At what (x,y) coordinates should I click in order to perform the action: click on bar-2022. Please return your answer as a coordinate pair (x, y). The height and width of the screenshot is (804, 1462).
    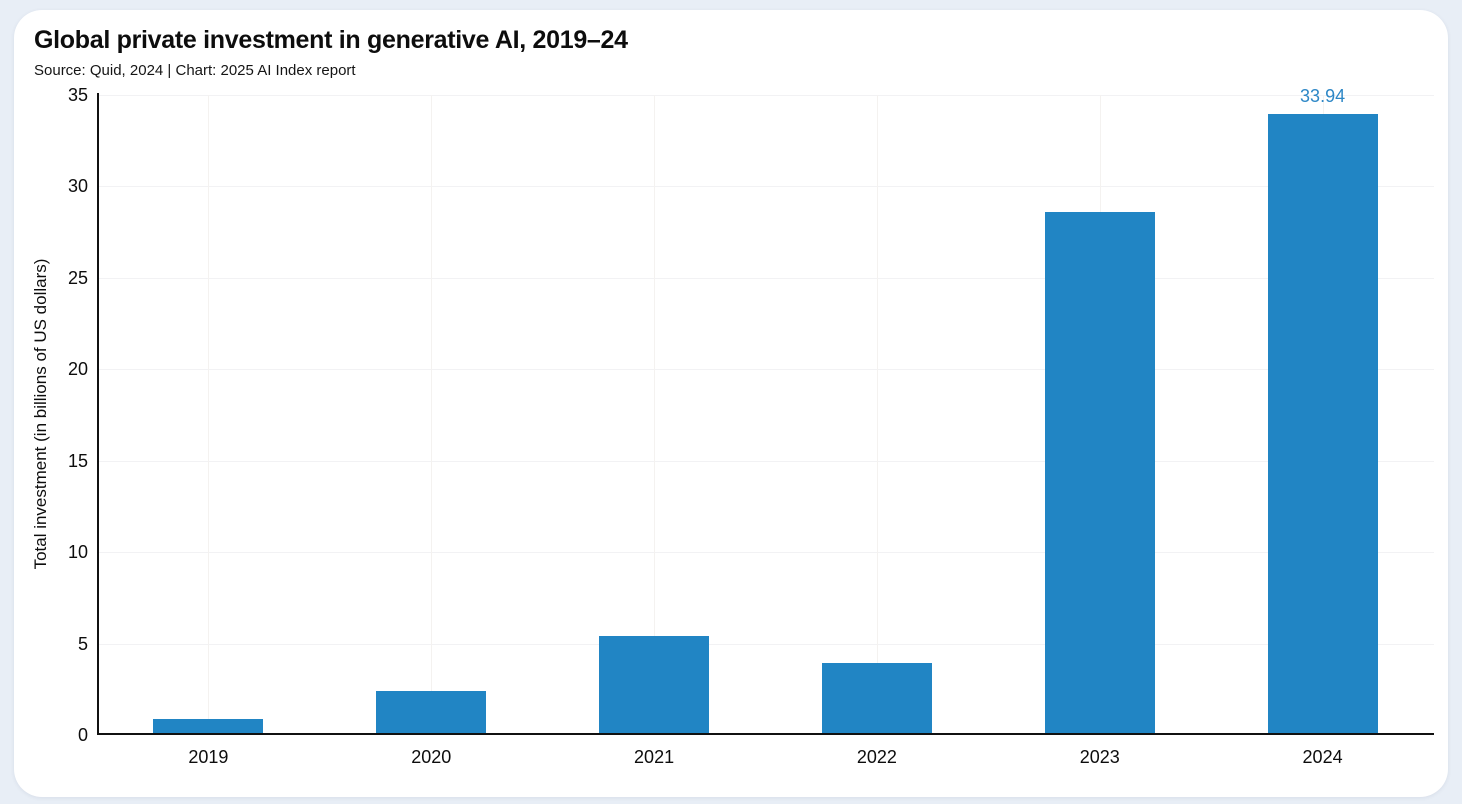
    Looking at the image, I should click on (876, 698).